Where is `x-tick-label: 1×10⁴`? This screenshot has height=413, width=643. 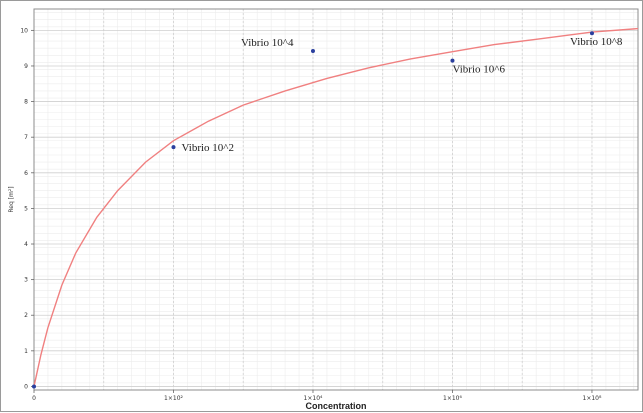
x-tick-label: 1×10⁴ is located at coordinates (313, 398).